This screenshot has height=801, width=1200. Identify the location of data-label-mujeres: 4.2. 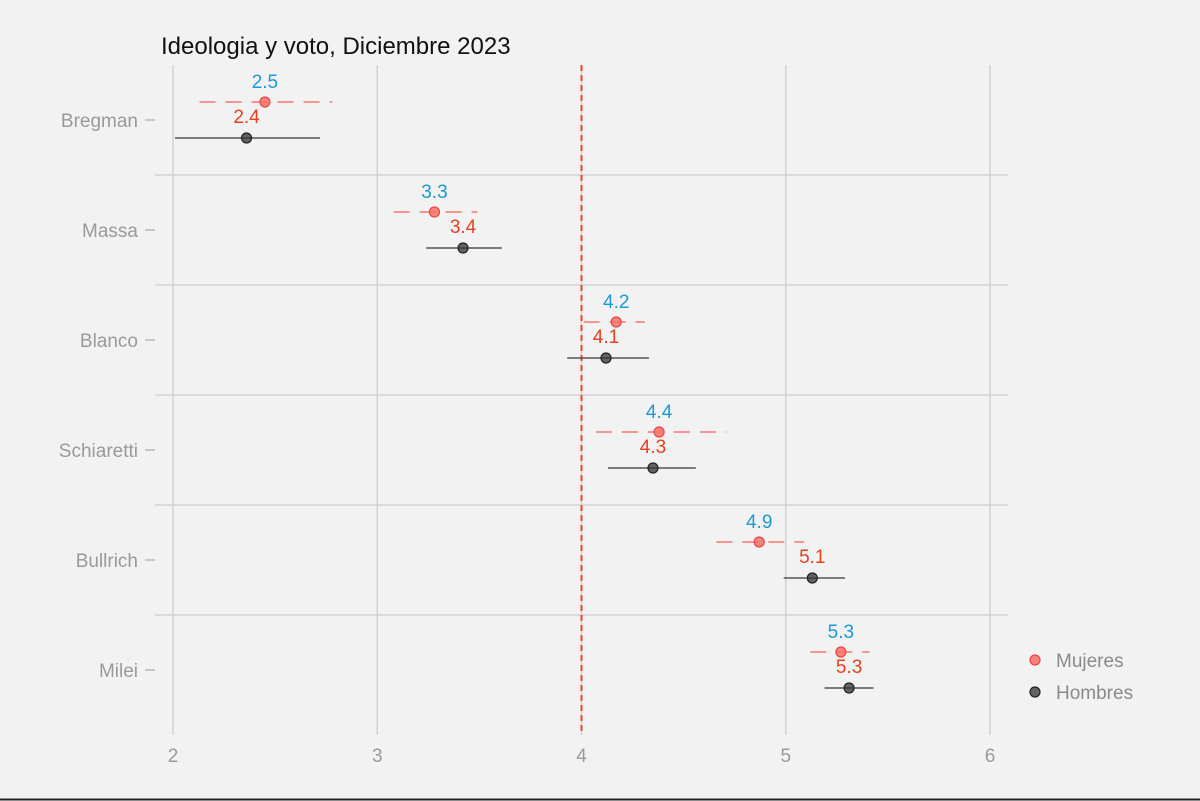
(616, 302).